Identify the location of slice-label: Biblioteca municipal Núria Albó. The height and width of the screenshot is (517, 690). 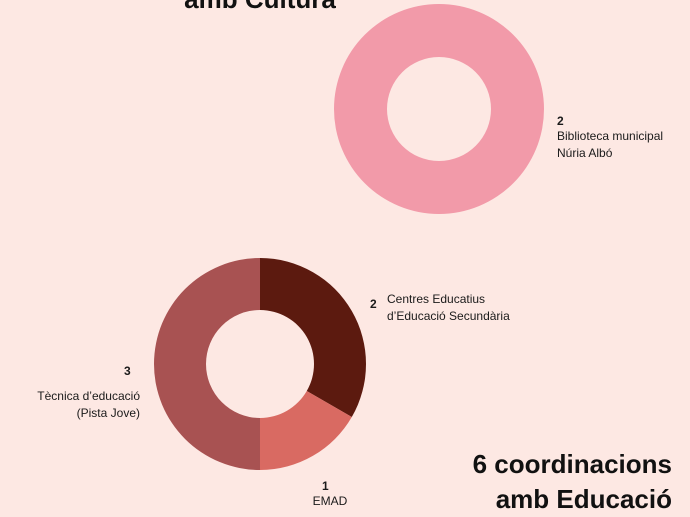
(610, 144).